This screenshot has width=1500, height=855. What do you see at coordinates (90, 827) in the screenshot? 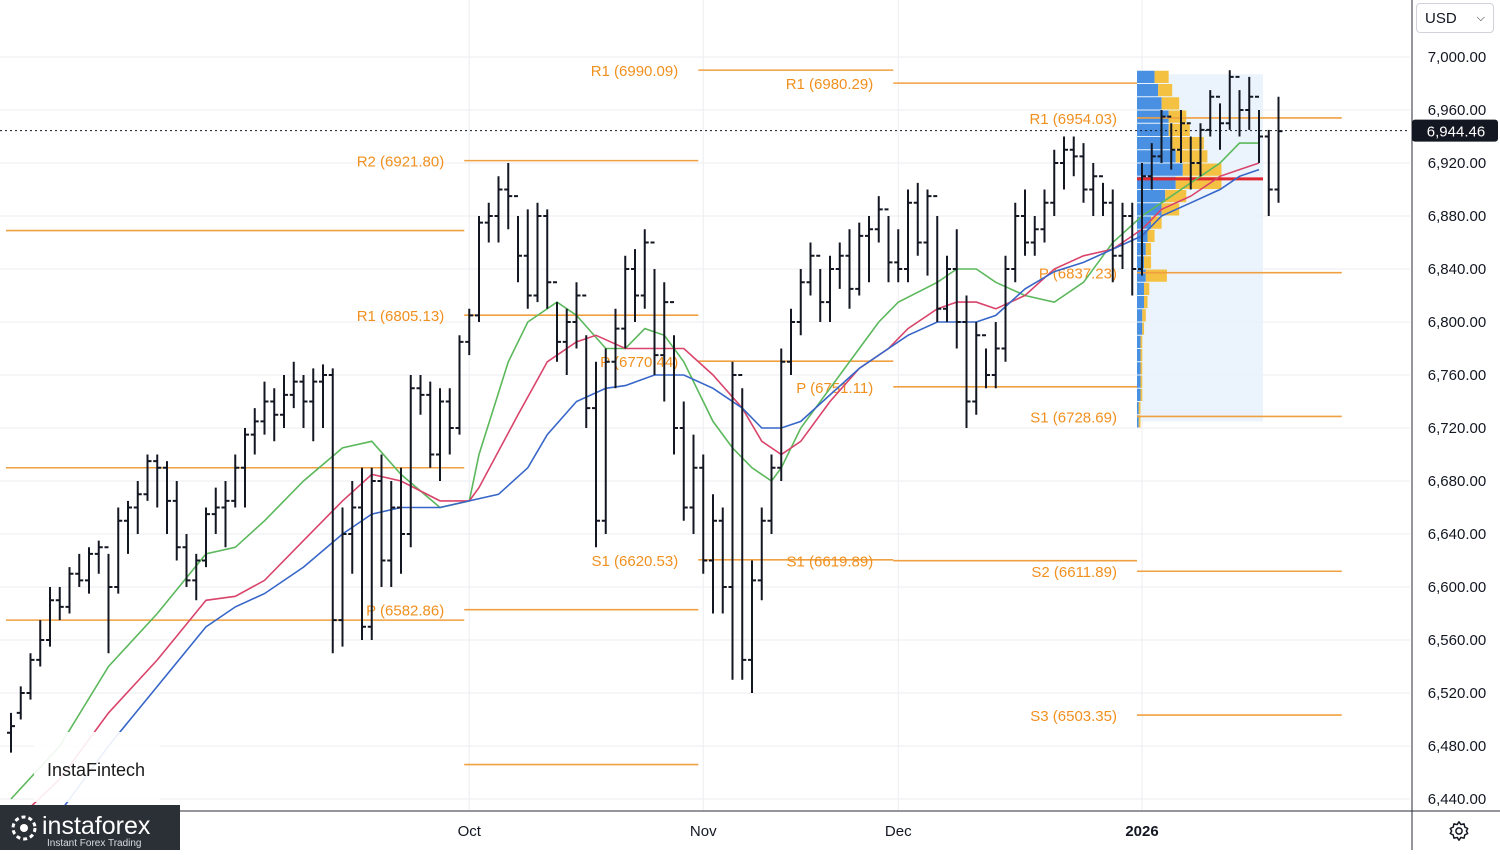
I see `brand-badge` at bounding box center [90, 827].